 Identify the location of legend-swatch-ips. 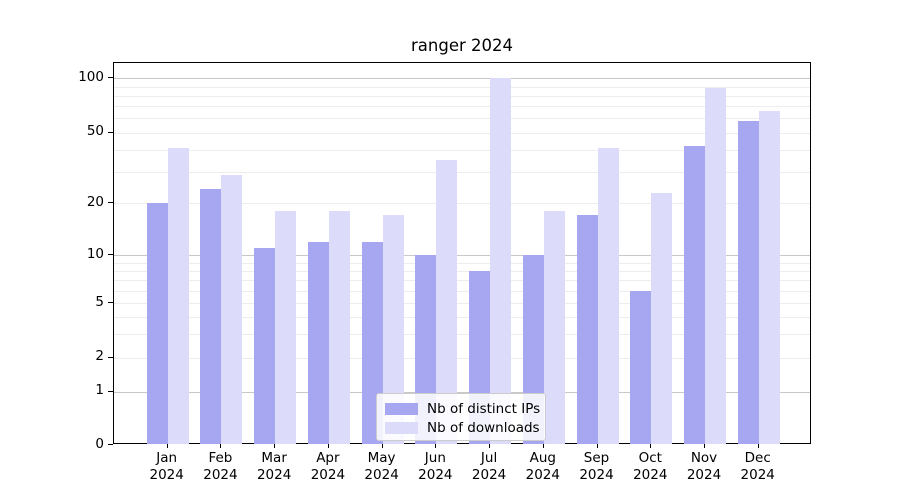
(401, 408).